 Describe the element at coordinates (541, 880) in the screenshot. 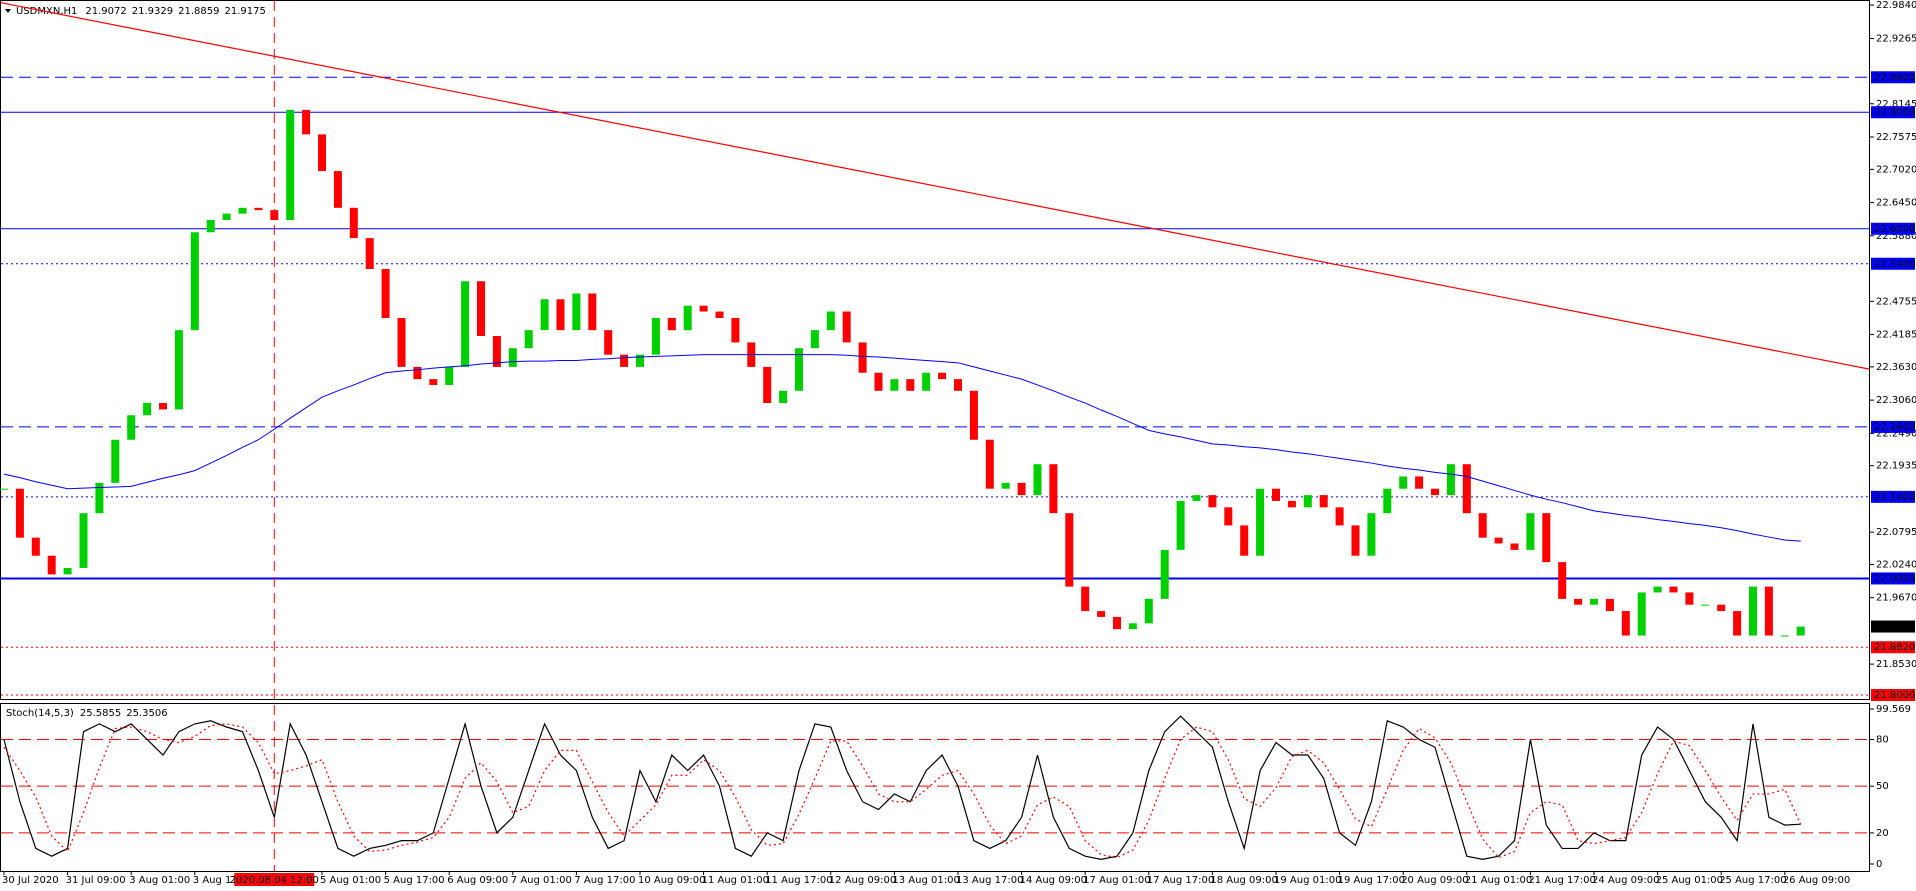

I see `x-tick-label: 7 Aug 01:00` at that location.